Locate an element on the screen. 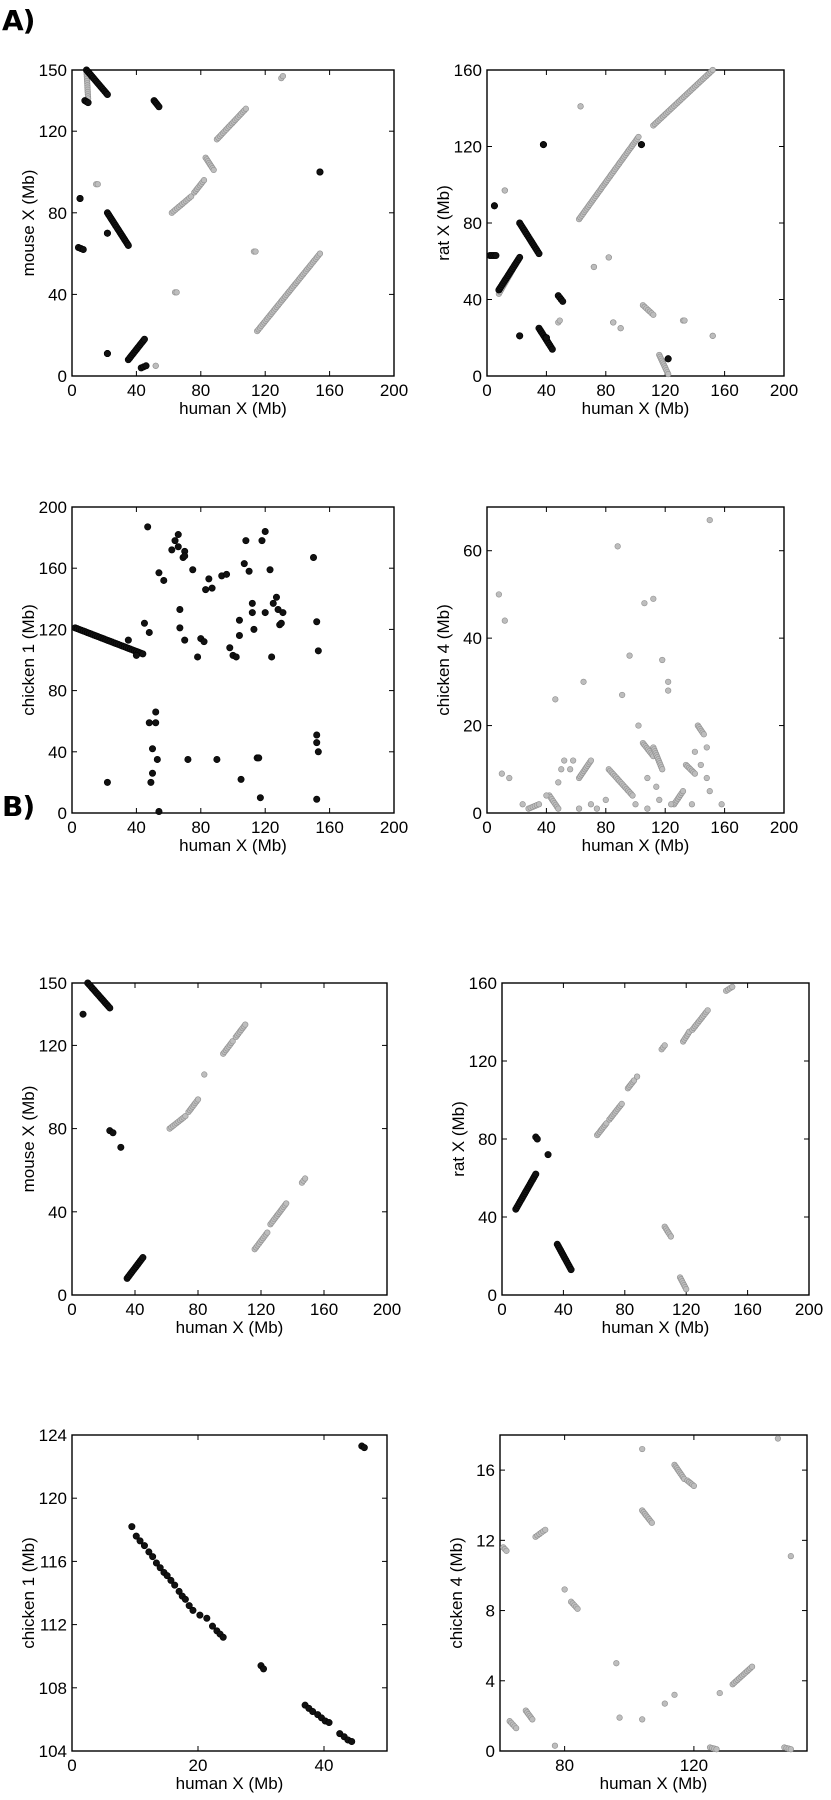 This screenshot has height=1800, width=831. y-tick-label: 40 is located at coordinates (487, 1217).